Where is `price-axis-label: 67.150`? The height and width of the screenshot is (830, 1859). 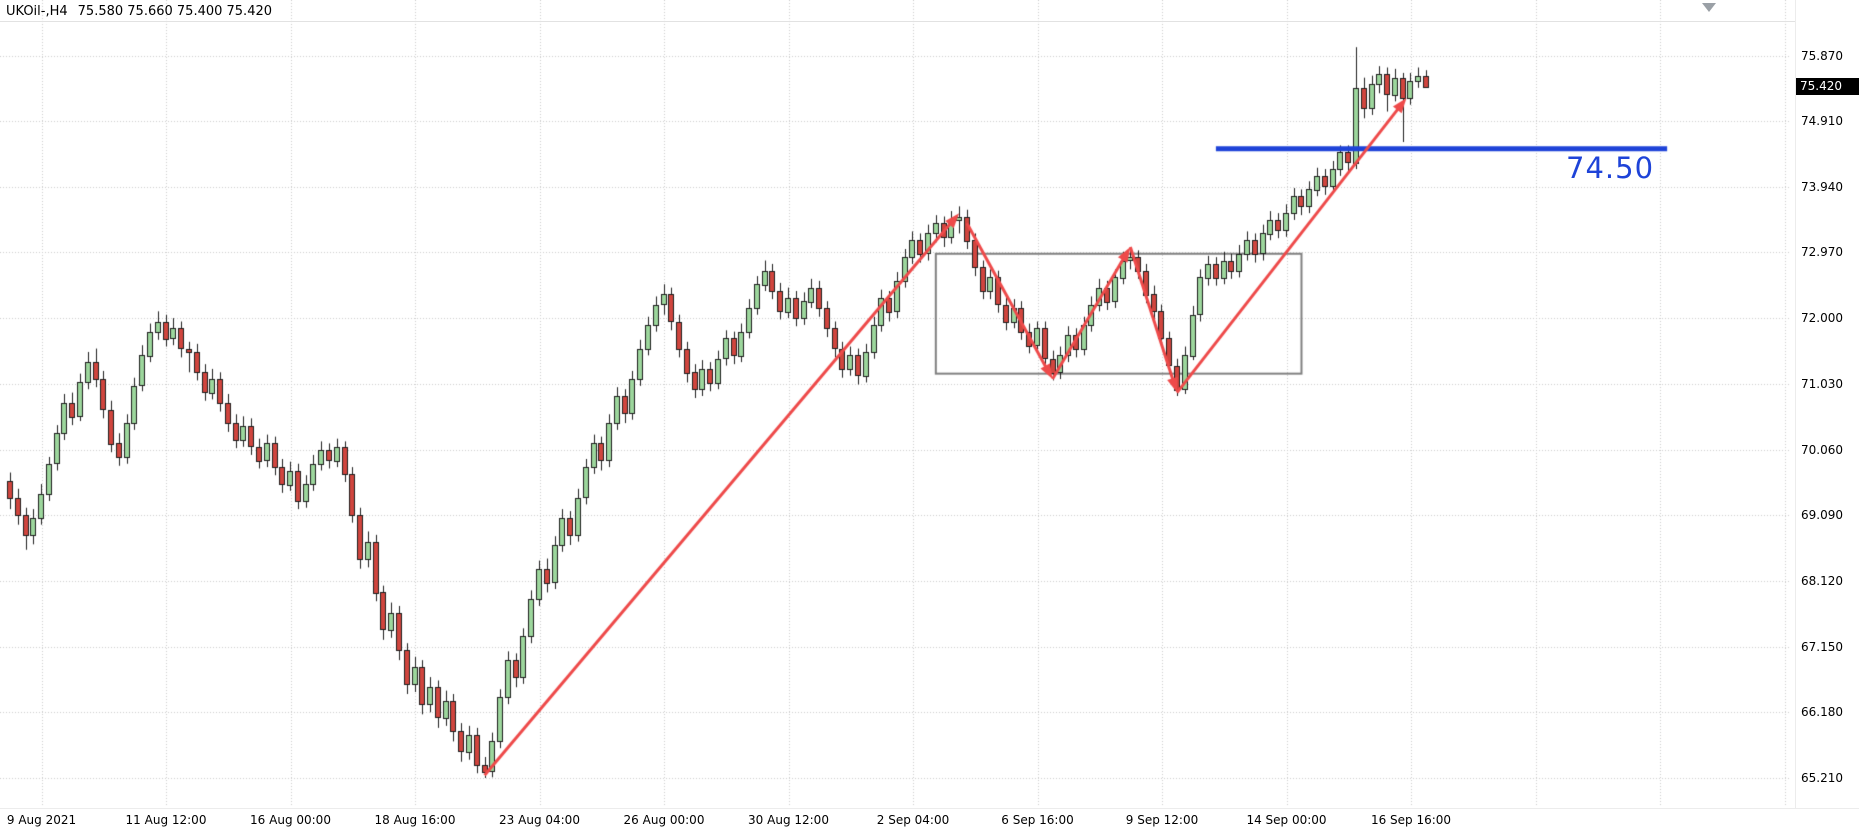 price-axis-label: 67.150 is located at coordinates (1822, 646).